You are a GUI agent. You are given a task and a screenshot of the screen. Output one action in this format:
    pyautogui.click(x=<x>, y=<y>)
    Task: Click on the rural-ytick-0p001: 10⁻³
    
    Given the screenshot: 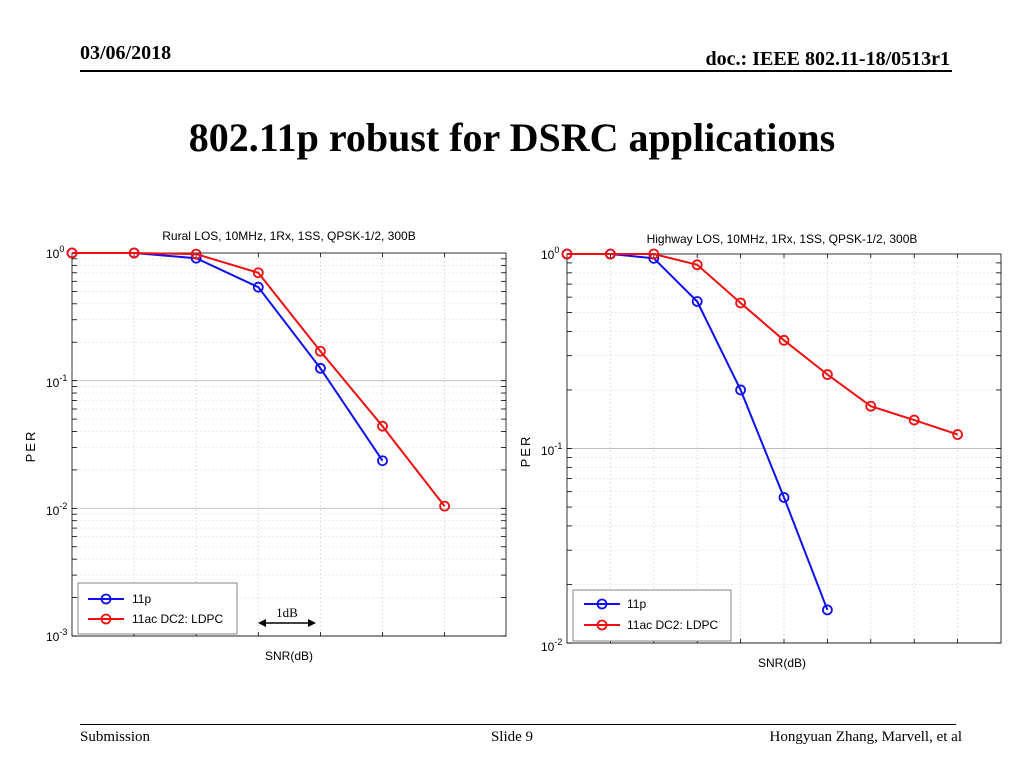 What is the action you would take?
    pyautogui.click(x=56, y=635)
    